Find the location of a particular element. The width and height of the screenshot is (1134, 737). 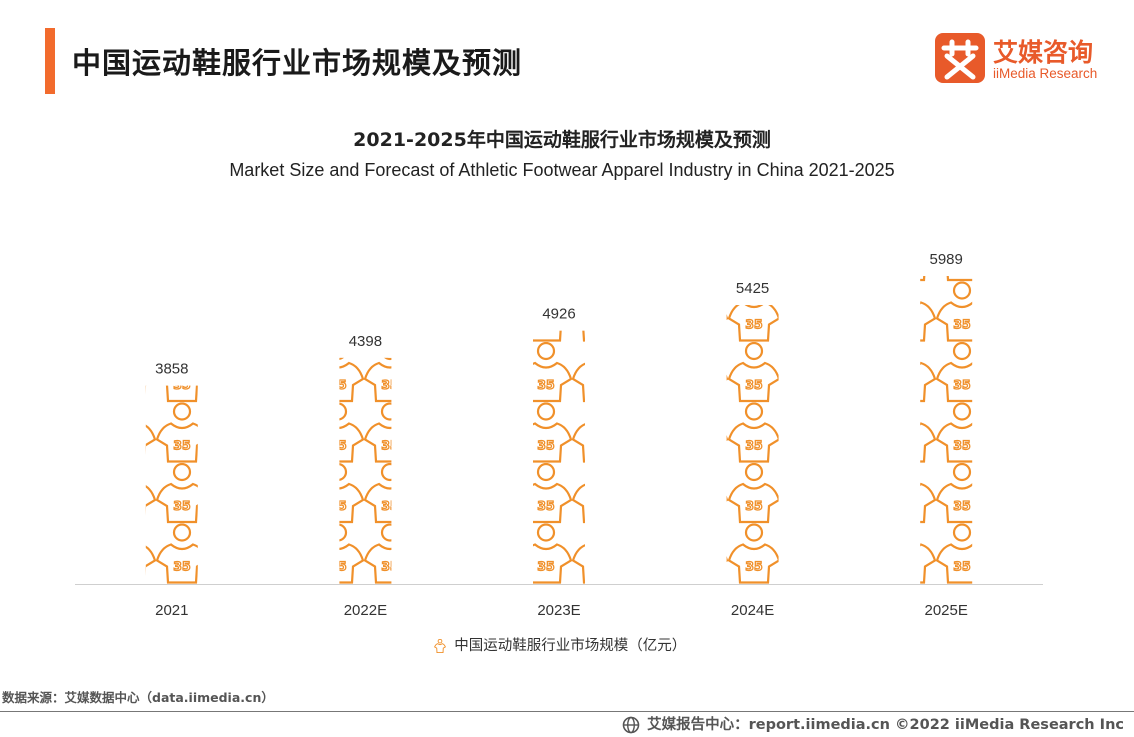

bar-2024E is located at coordinates (752, 444).